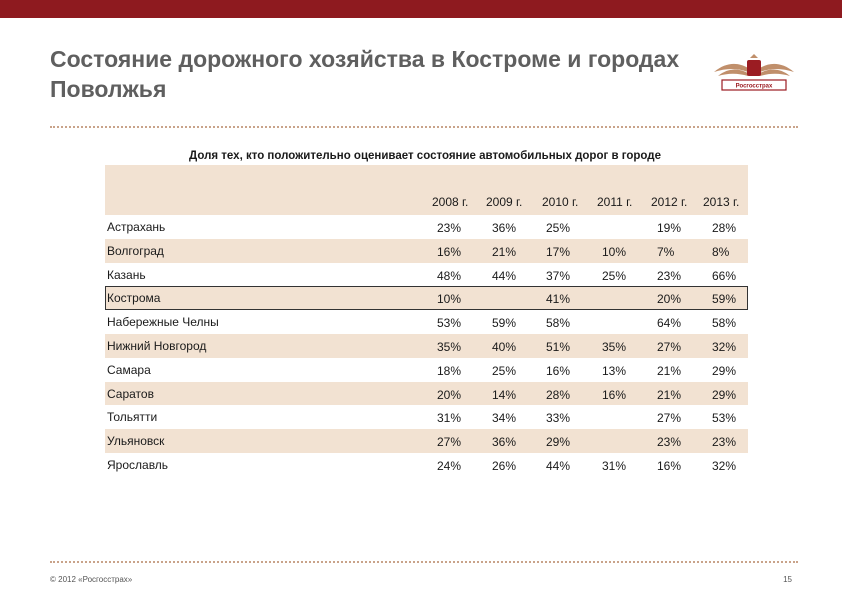 The image size is (842, 595). What do you see at coordinates (721, 251) in the screenshot?
I see `value-cell: 8%` at bounding box center [721, 251].